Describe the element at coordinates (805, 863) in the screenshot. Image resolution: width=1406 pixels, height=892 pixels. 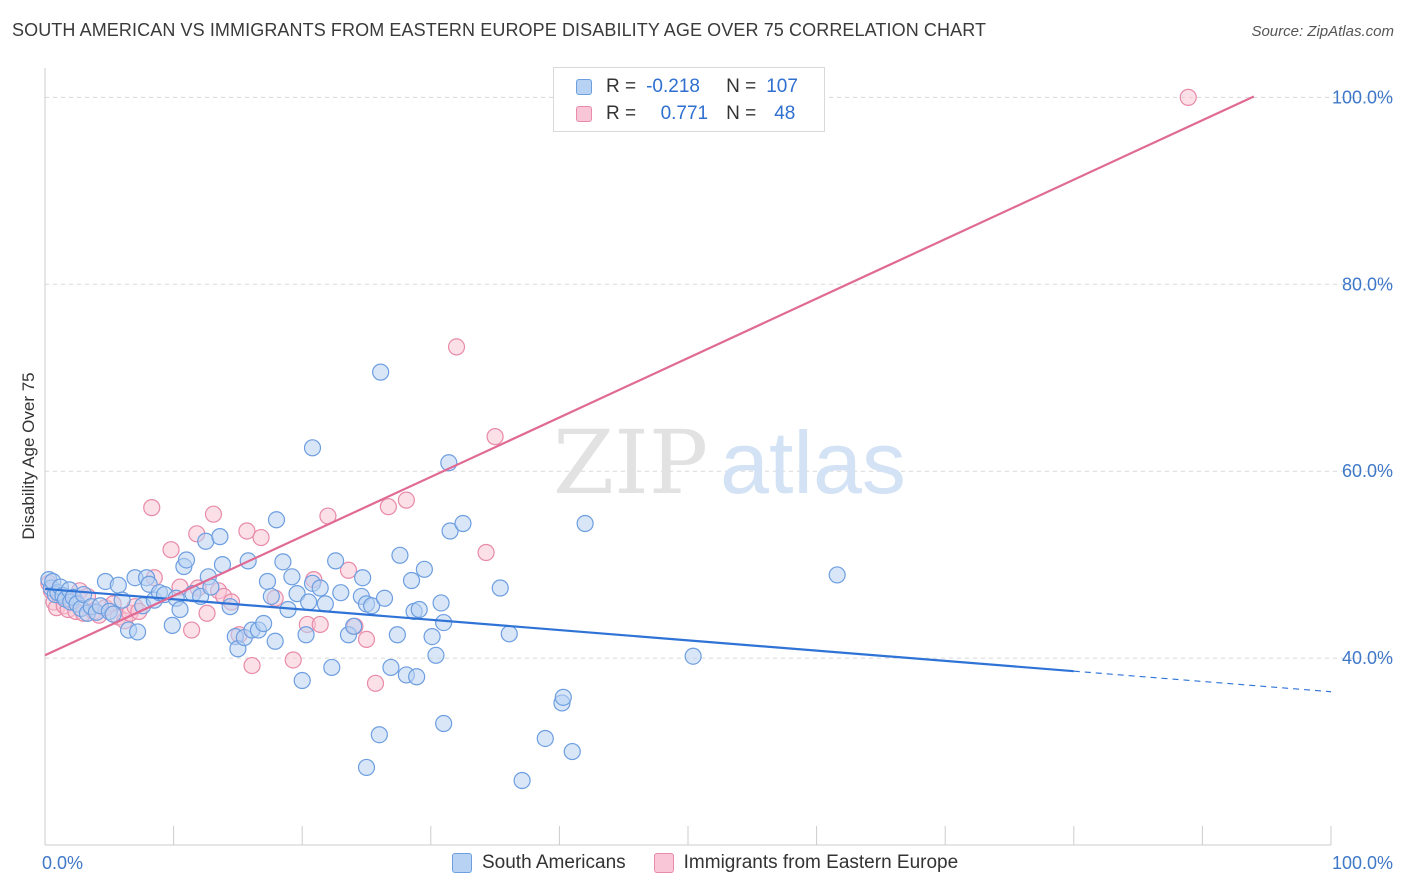
I see `legend-item-eastern-europe: Immigrants from Eastern Europe` at that location.